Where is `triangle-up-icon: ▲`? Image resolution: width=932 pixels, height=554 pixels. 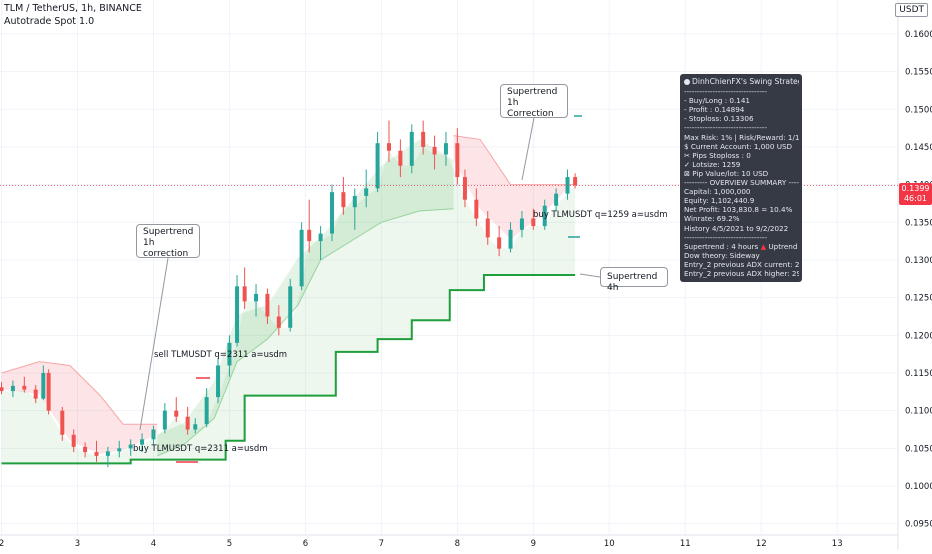
triangle-up-icon: ▲ is located at coordinates (763, 246).